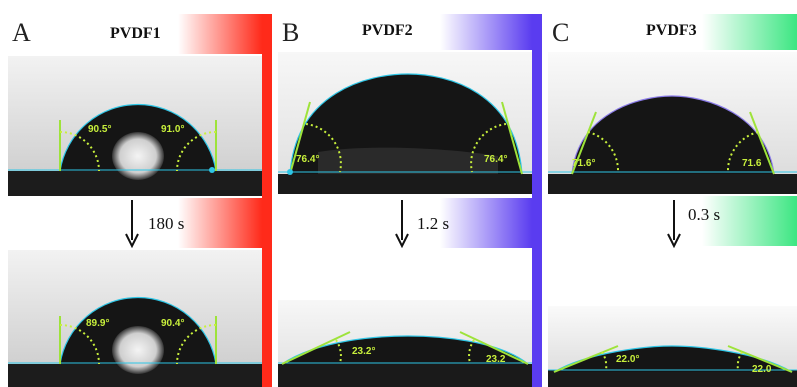 Image resolution: width=797 pixels, height=387 pixels. I want to click on angle-left: 90.5°, so click(99, 129).